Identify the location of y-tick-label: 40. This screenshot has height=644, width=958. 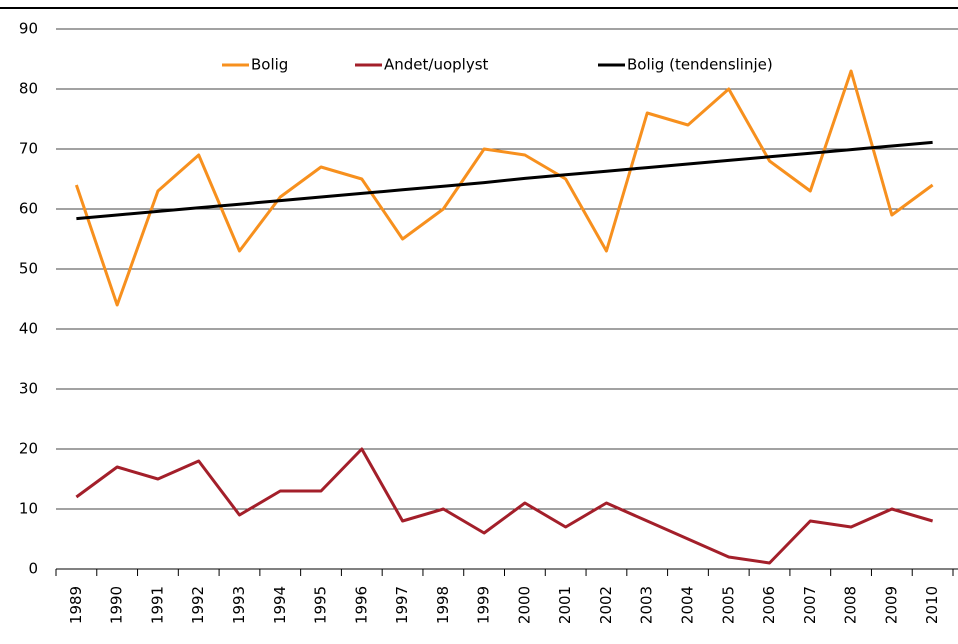
(28, 329).